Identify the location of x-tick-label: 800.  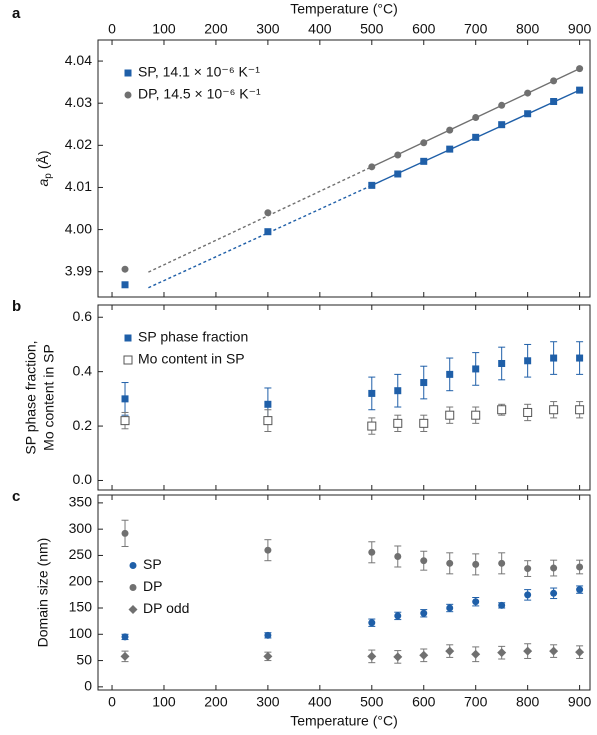
(528, 702).